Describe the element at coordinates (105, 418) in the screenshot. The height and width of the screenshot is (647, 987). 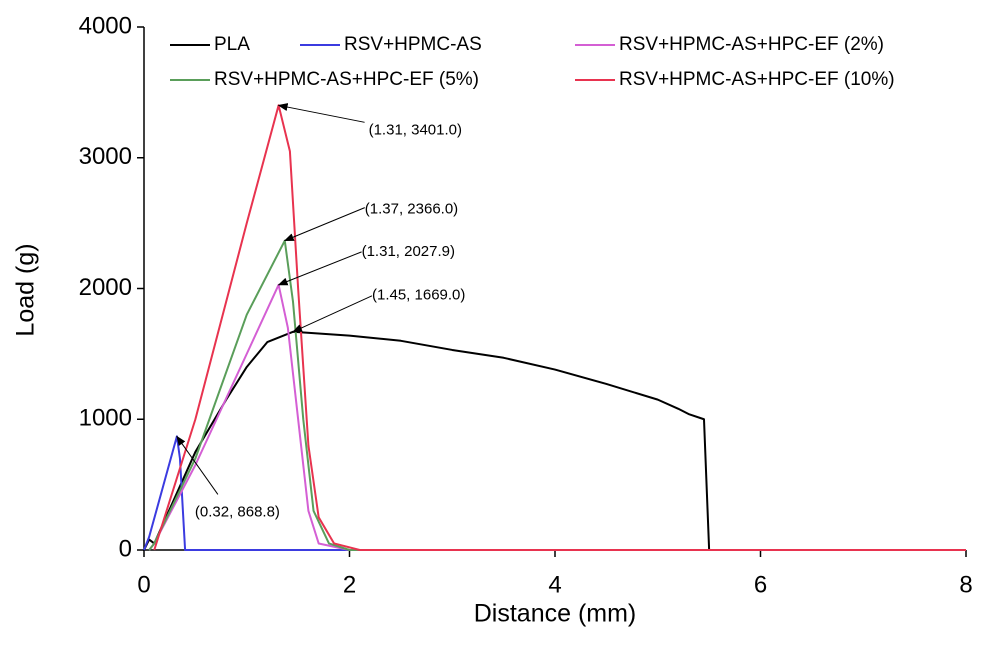
I see `y-tick-label: 1000` at that location.